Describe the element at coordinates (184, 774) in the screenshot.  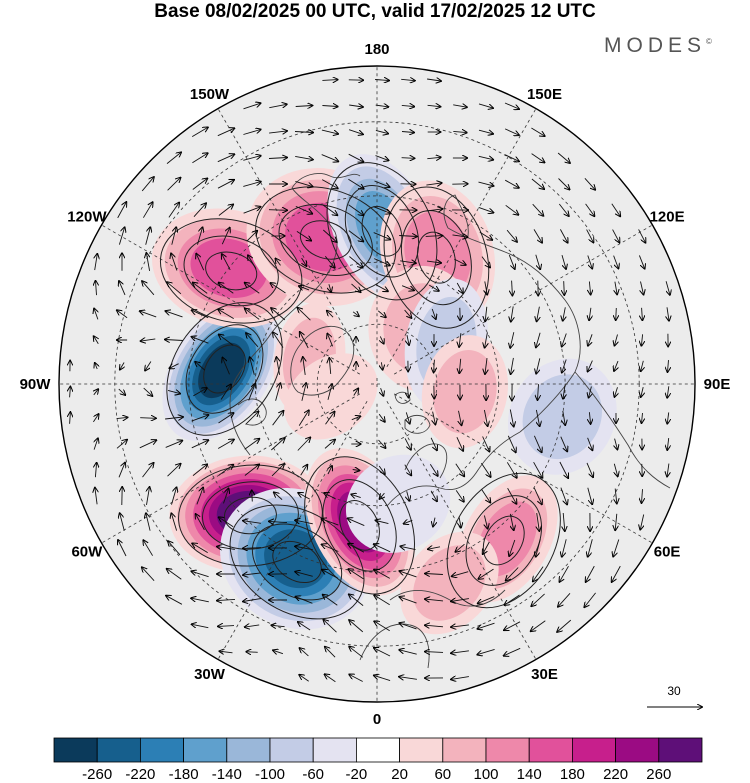
I see `colorbar-tick-label: -180` at that location.